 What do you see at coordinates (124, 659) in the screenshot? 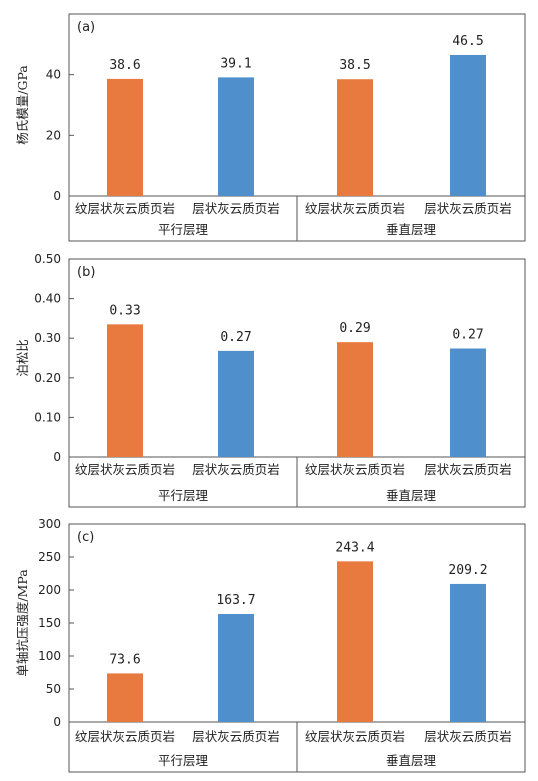
I see `data-label: 73.6` at bounding box center [124, 659].